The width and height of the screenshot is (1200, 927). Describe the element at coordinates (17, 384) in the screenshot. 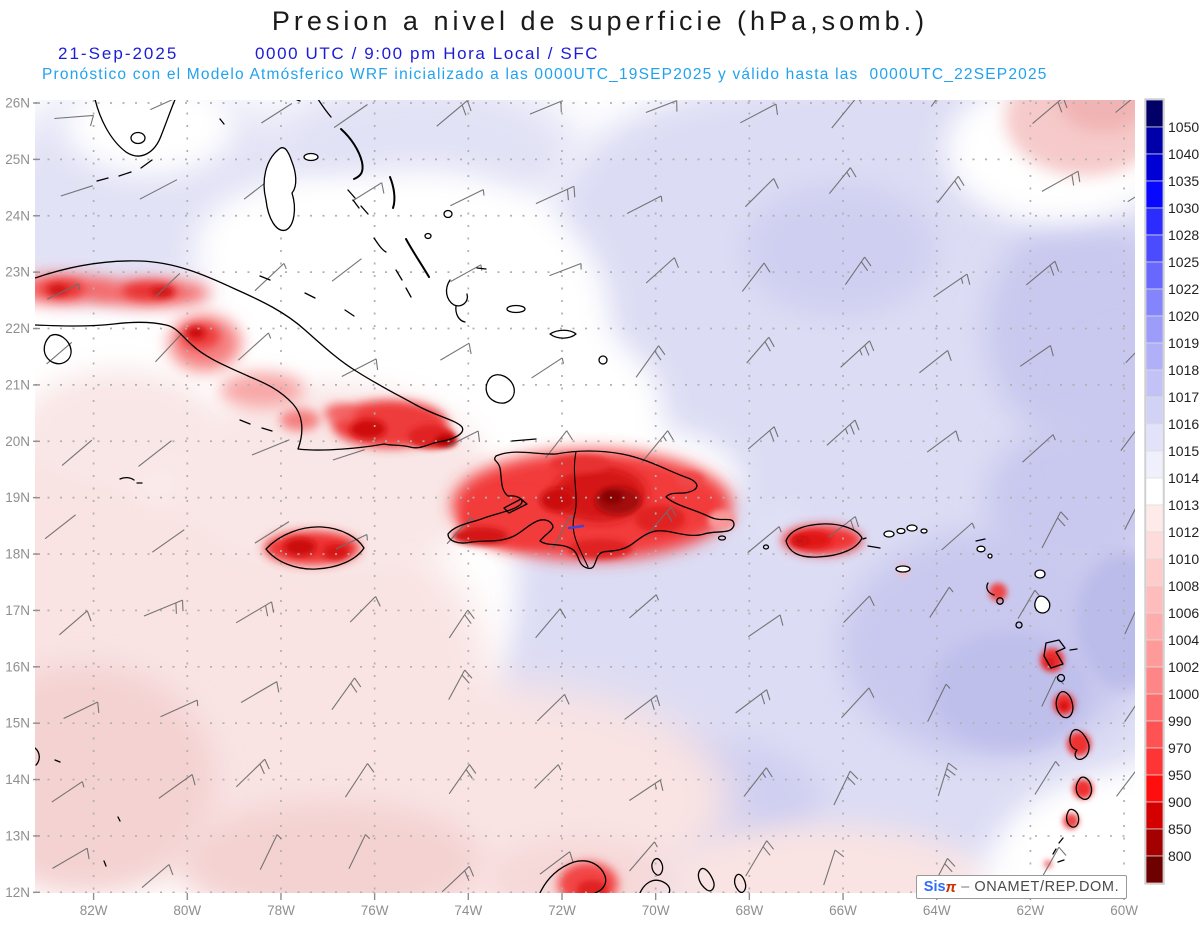

I see `lat-tick-label: 21N` at that location.